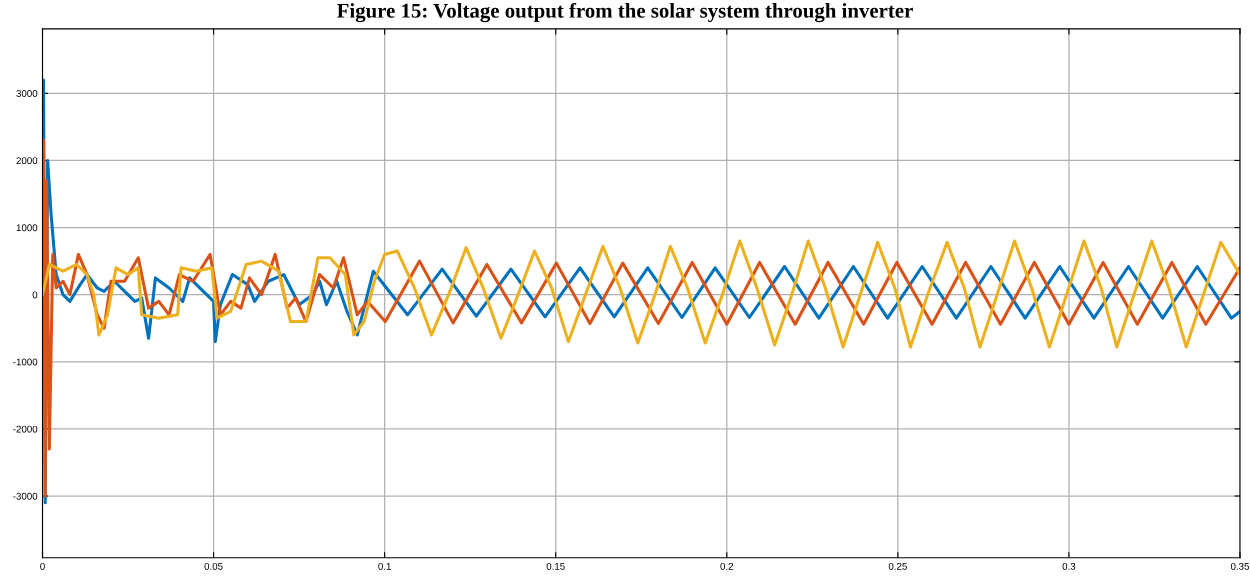  What do you see at coordinates (555, 566) in the screenshot?
I see `x-tick-label: 0.15` at bounding box center [555, 566].